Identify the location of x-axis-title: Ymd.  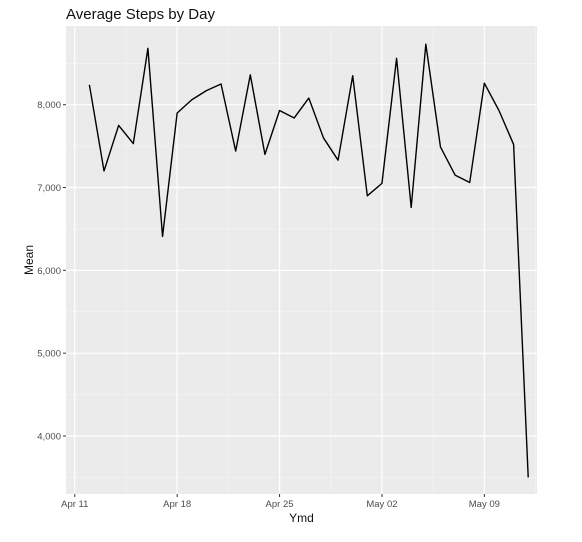
(301, 518).